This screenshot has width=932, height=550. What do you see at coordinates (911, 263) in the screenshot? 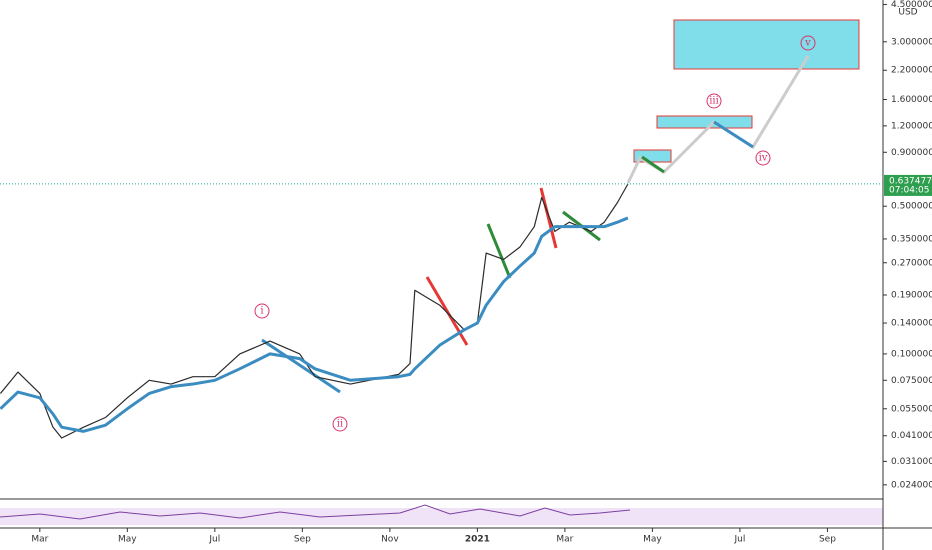
I see `y-tick-label: 0.270000` at bounding box center [911, 263].